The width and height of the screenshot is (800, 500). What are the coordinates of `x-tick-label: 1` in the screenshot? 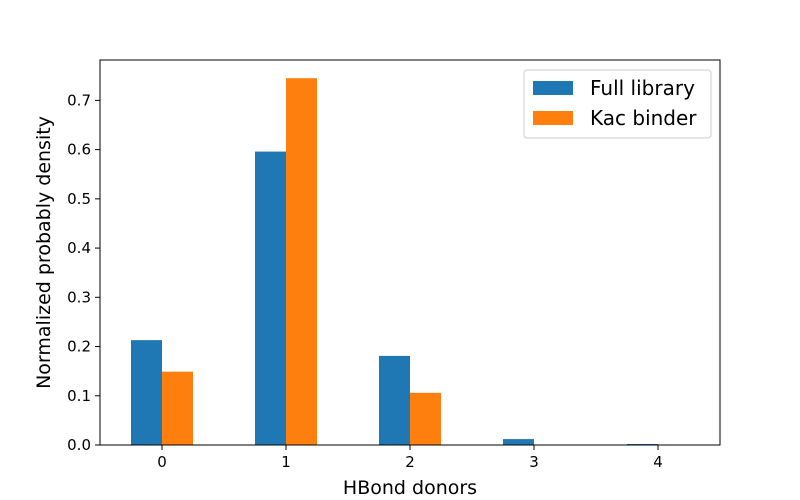 It's located at (286, 462).